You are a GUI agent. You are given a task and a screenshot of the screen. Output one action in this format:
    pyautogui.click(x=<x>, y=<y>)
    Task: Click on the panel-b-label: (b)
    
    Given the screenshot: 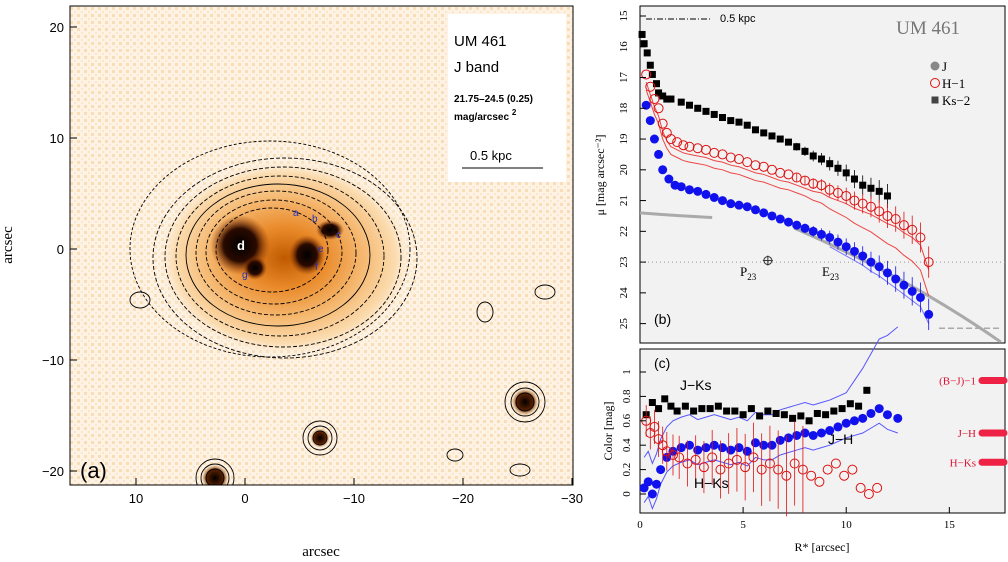 What is the action you would take?
    pyautogui.click(x=662, y=319)
    